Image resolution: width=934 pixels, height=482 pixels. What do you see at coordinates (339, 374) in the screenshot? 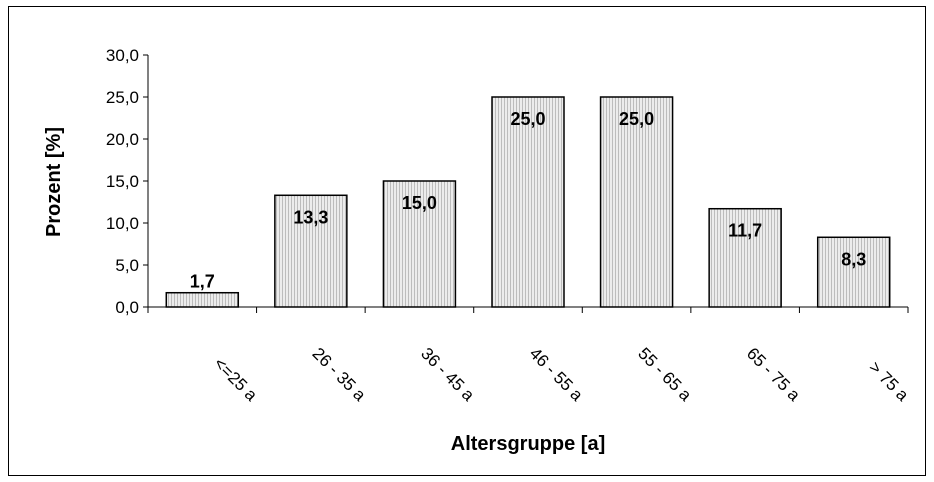
I see `x-tick-label: 26 - 35 a` at bounding box center [339, 374].